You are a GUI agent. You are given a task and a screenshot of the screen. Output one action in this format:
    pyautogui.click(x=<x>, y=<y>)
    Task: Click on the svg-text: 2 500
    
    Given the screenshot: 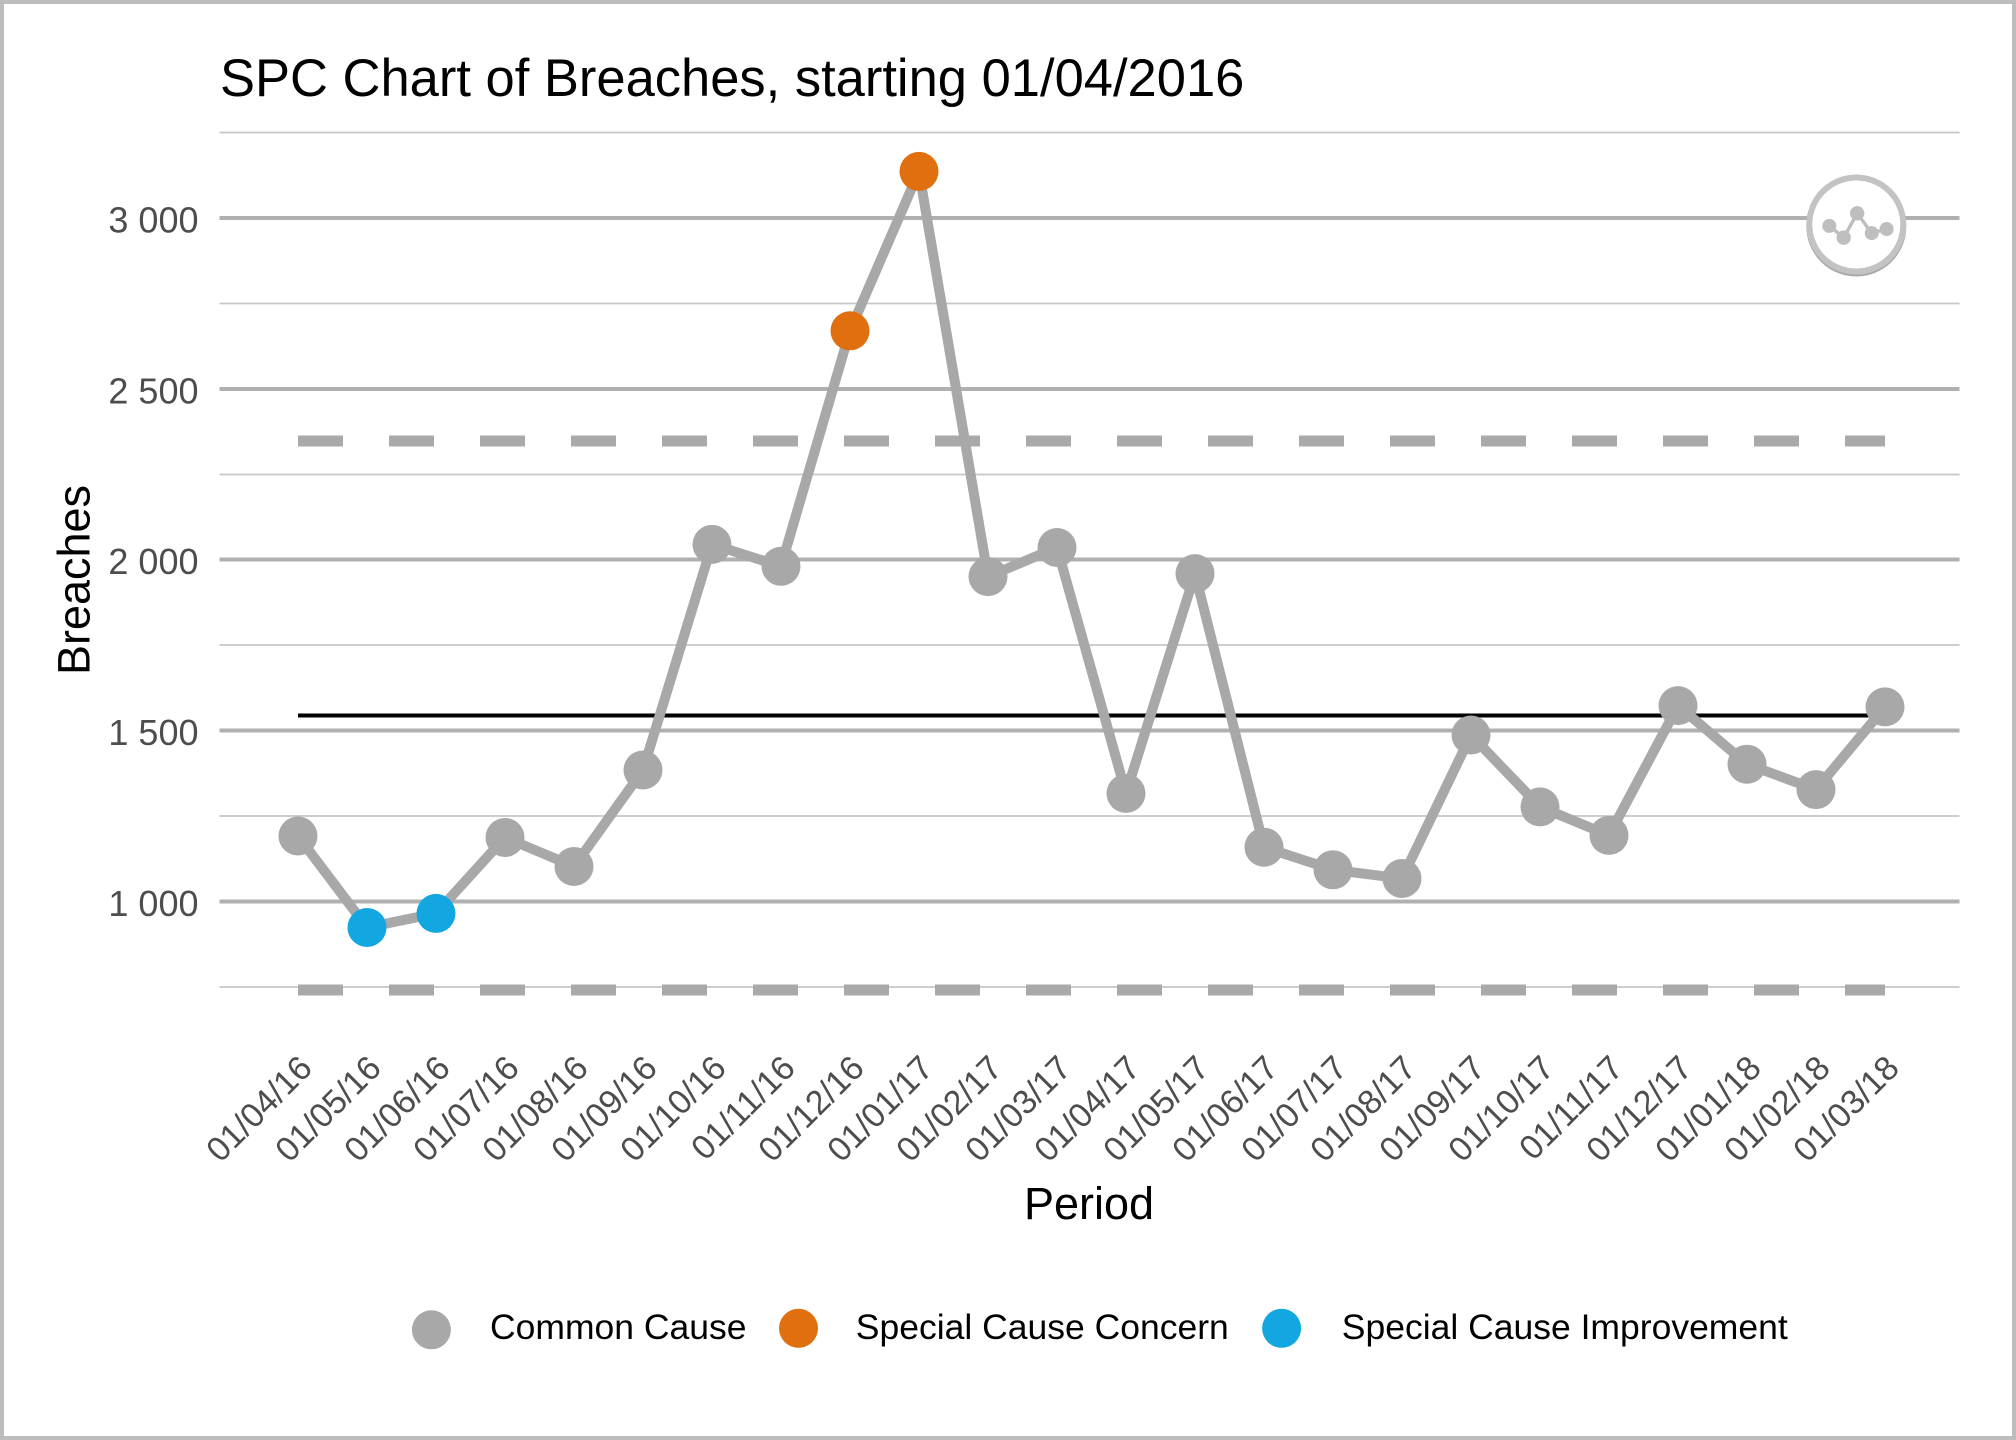 What is the action you would take?
    pyautogui.click(x=153, y=391)
    